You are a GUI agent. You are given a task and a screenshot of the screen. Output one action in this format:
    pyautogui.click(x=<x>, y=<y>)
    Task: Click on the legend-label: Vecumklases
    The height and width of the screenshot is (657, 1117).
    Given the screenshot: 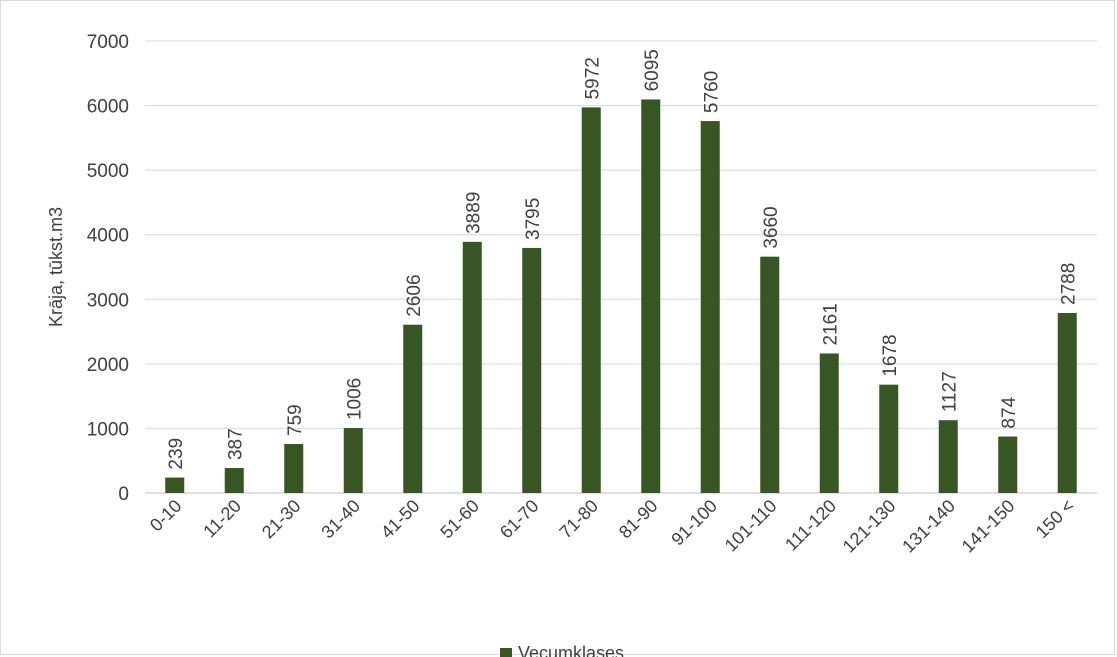 What is the action you would take?
    pyautogui.click(x=571, y=650)
    